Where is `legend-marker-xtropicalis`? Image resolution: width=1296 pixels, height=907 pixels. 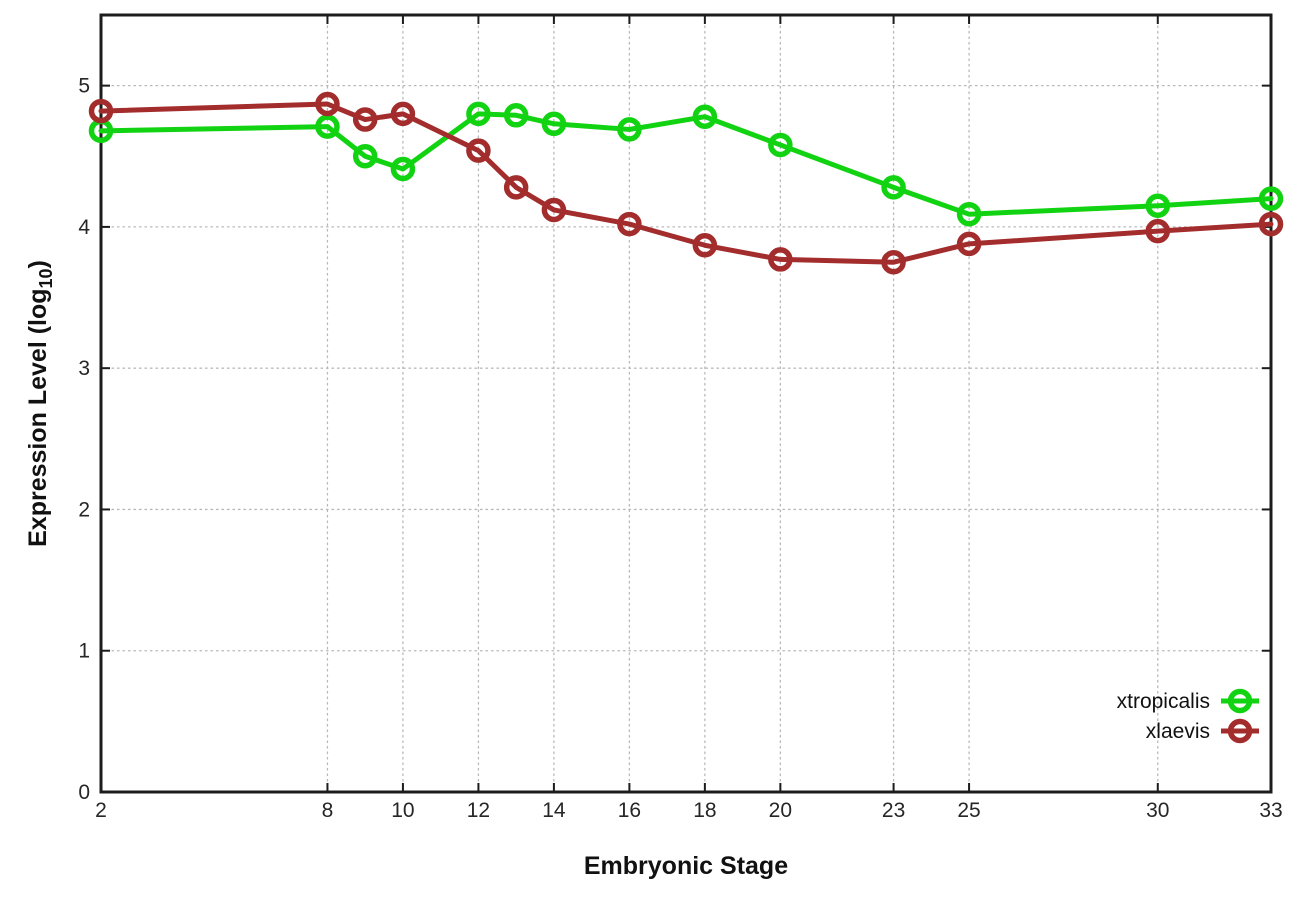
legend-marker-xtropicalis is located at coordinates (1240, 701).